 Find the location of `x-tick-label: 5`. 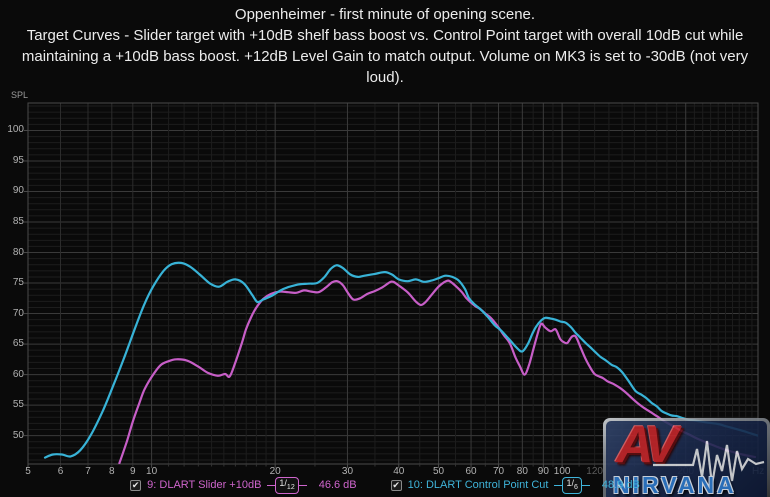

x-tick-label: 5 is located at coordinates (28, 471).